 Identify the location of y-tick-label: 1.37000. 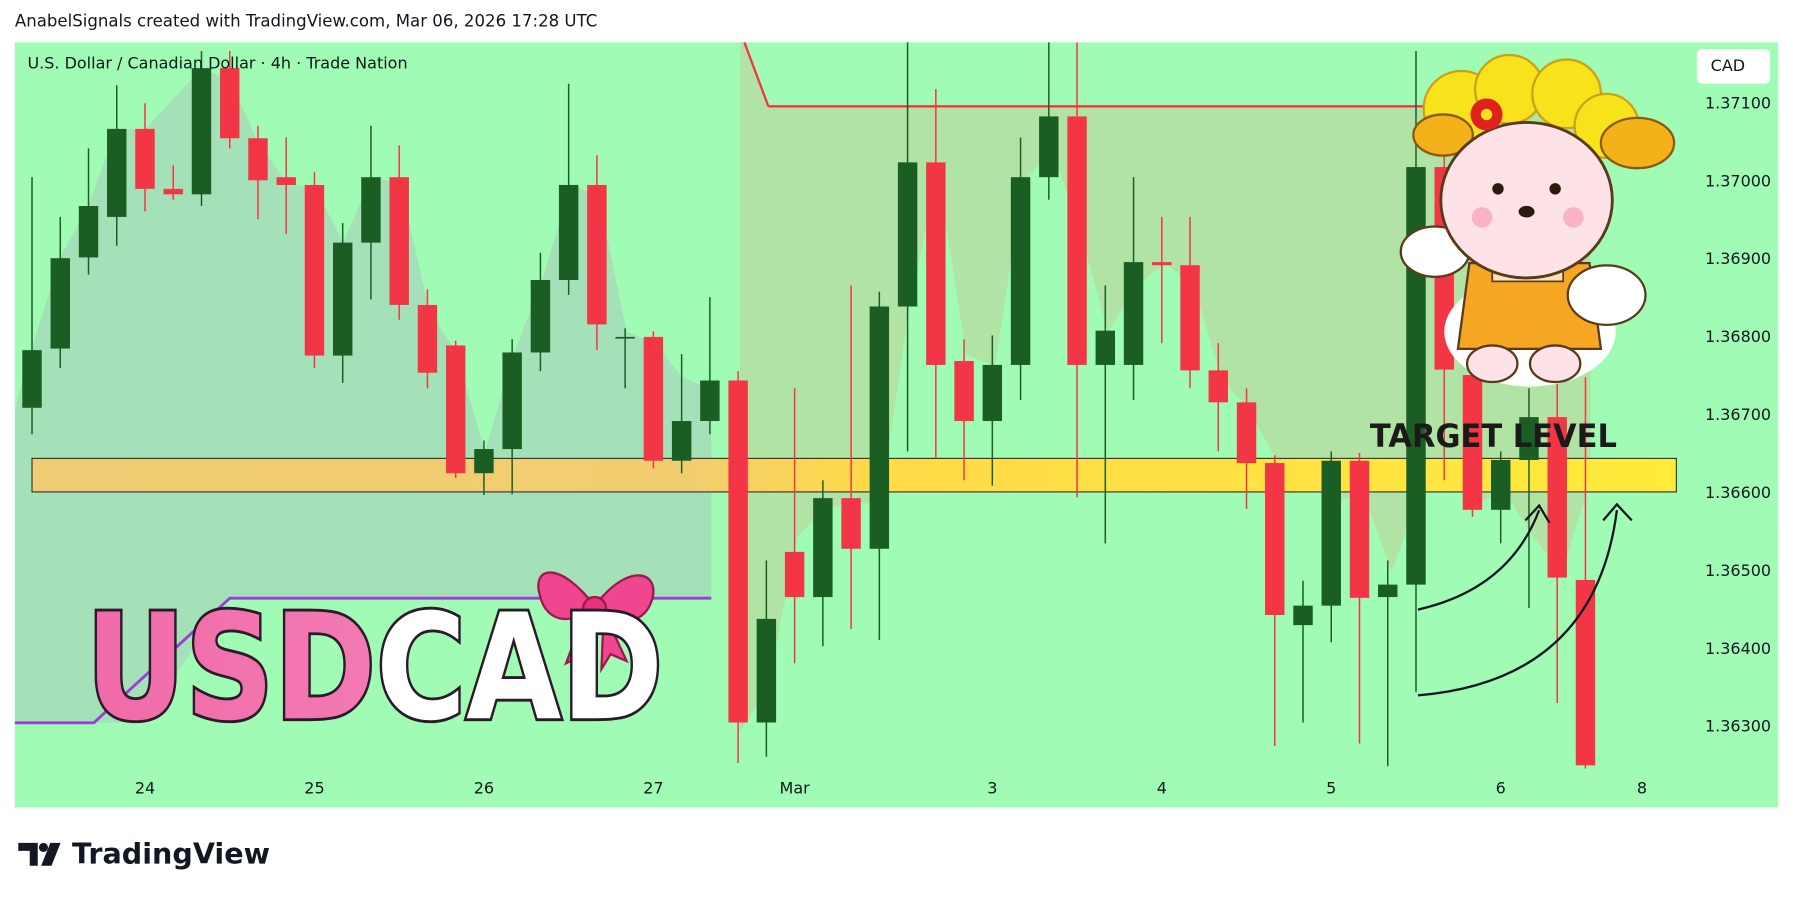
(1738, 180).